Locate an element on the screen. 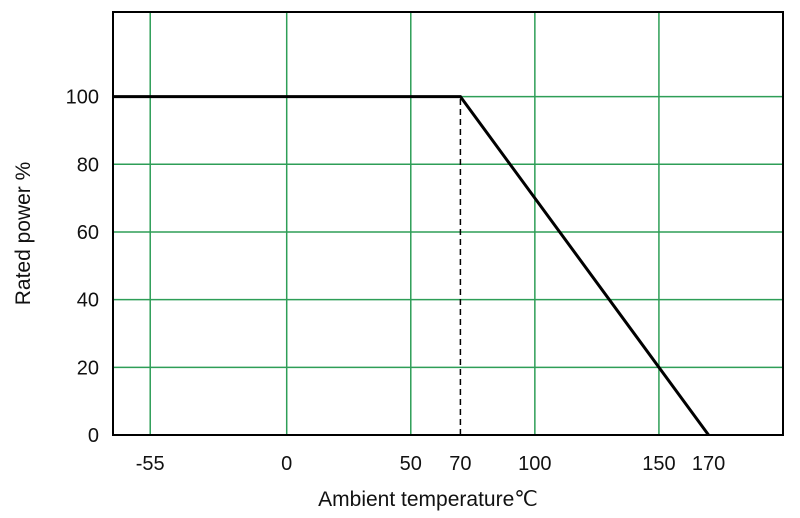 The width and height of the screenshot is (800, 518). x-tick-label: 170 is located at coordinates (708, 464).